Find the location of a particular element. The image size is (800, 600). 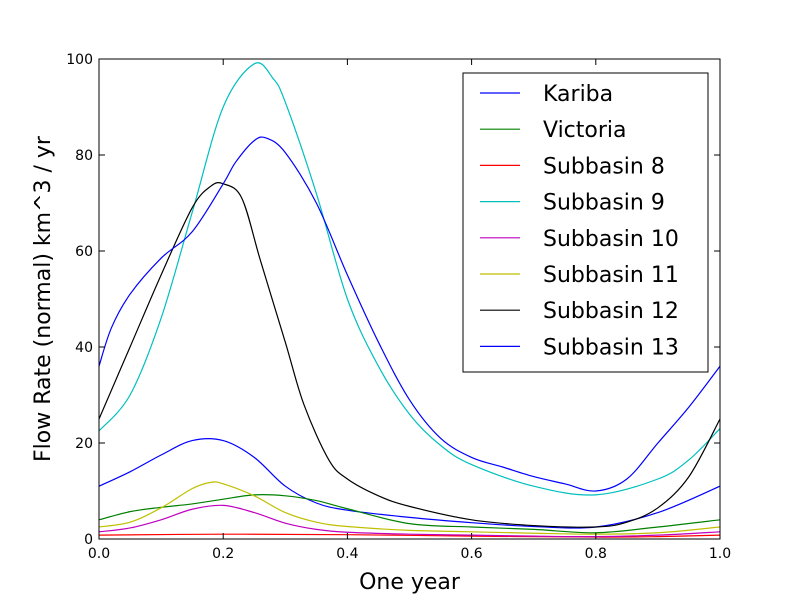

y-axis-title: Flow Rate (normal) km^3 / yr is located at coordinates (43, 298).